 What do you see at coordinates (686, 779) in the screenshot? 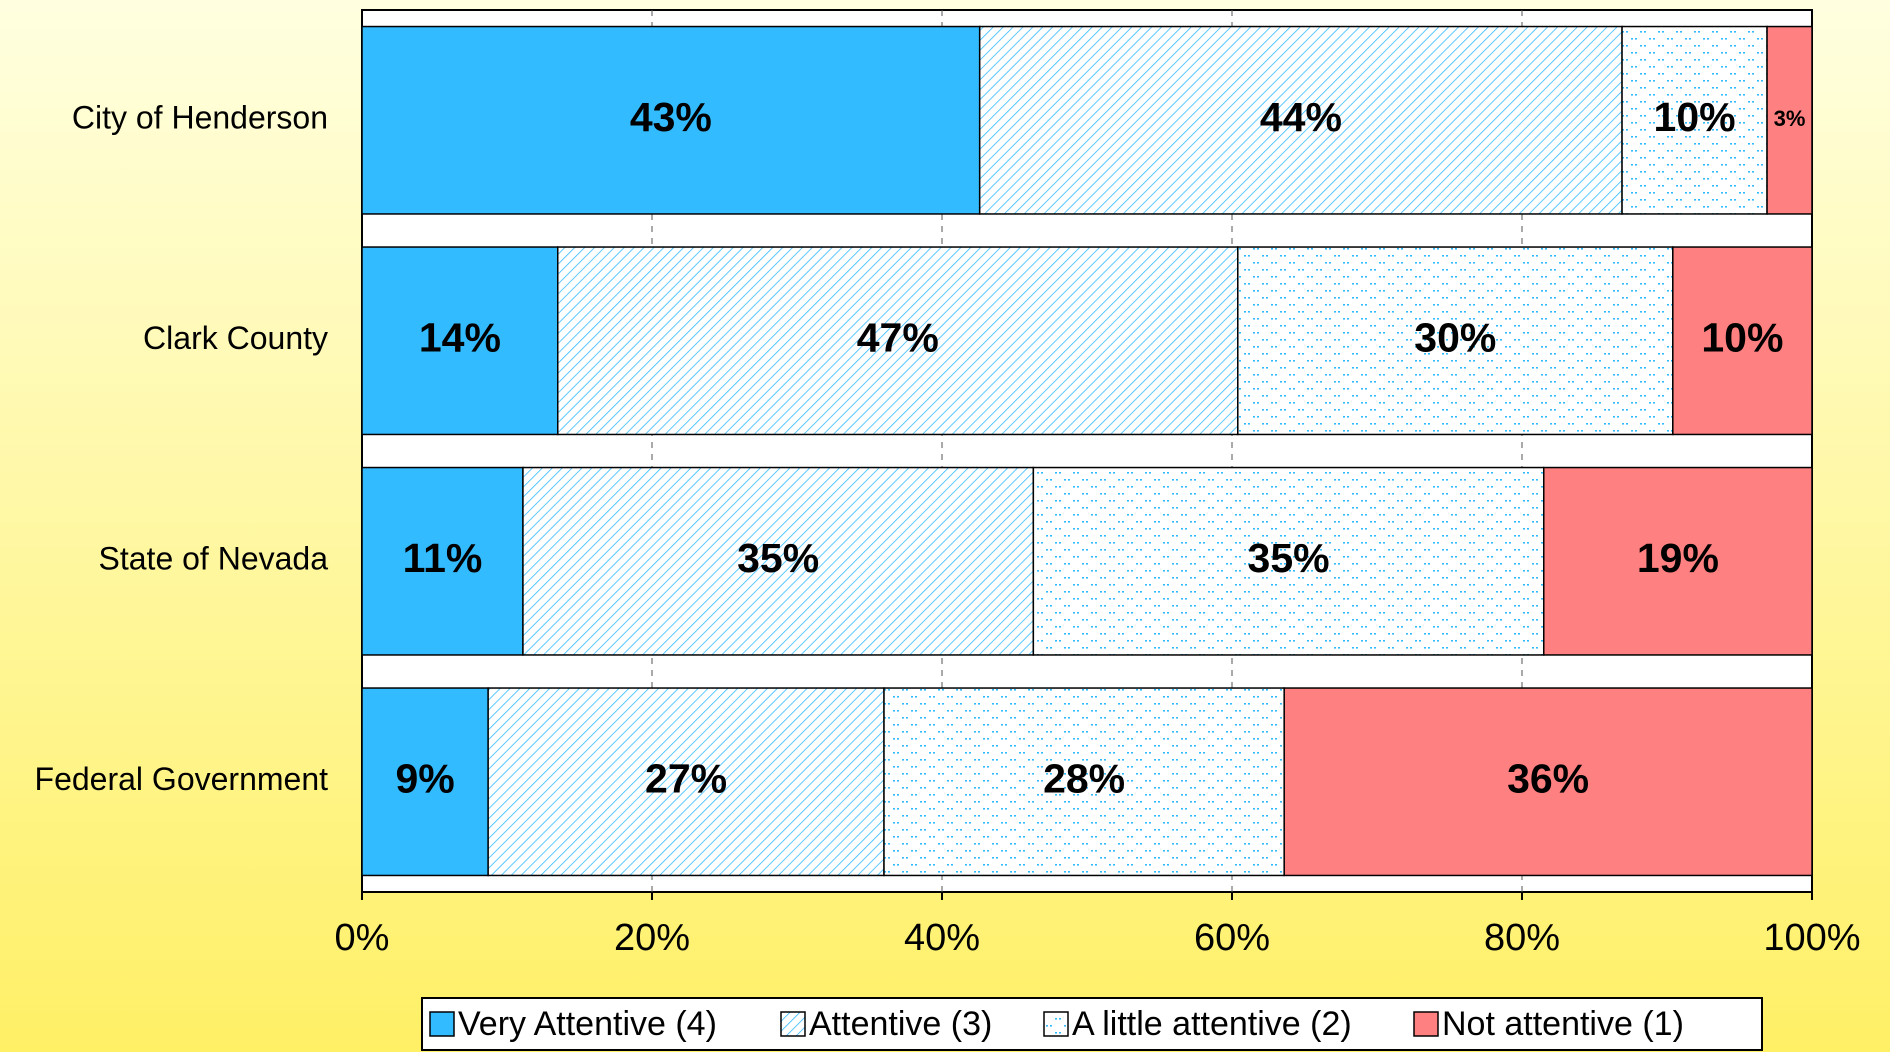
I see `value-label: 27%` at bounding box center [686, 779].